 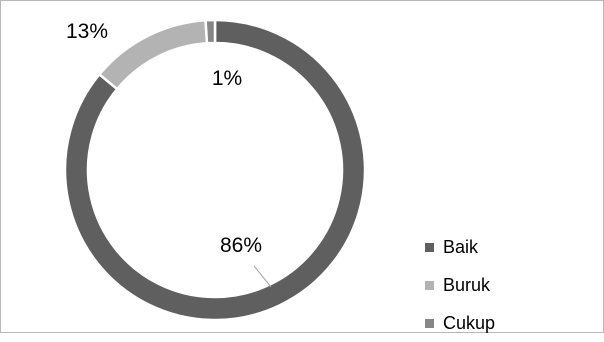 I want to click on donut-slice-buruk, so click(x=153, y=54).